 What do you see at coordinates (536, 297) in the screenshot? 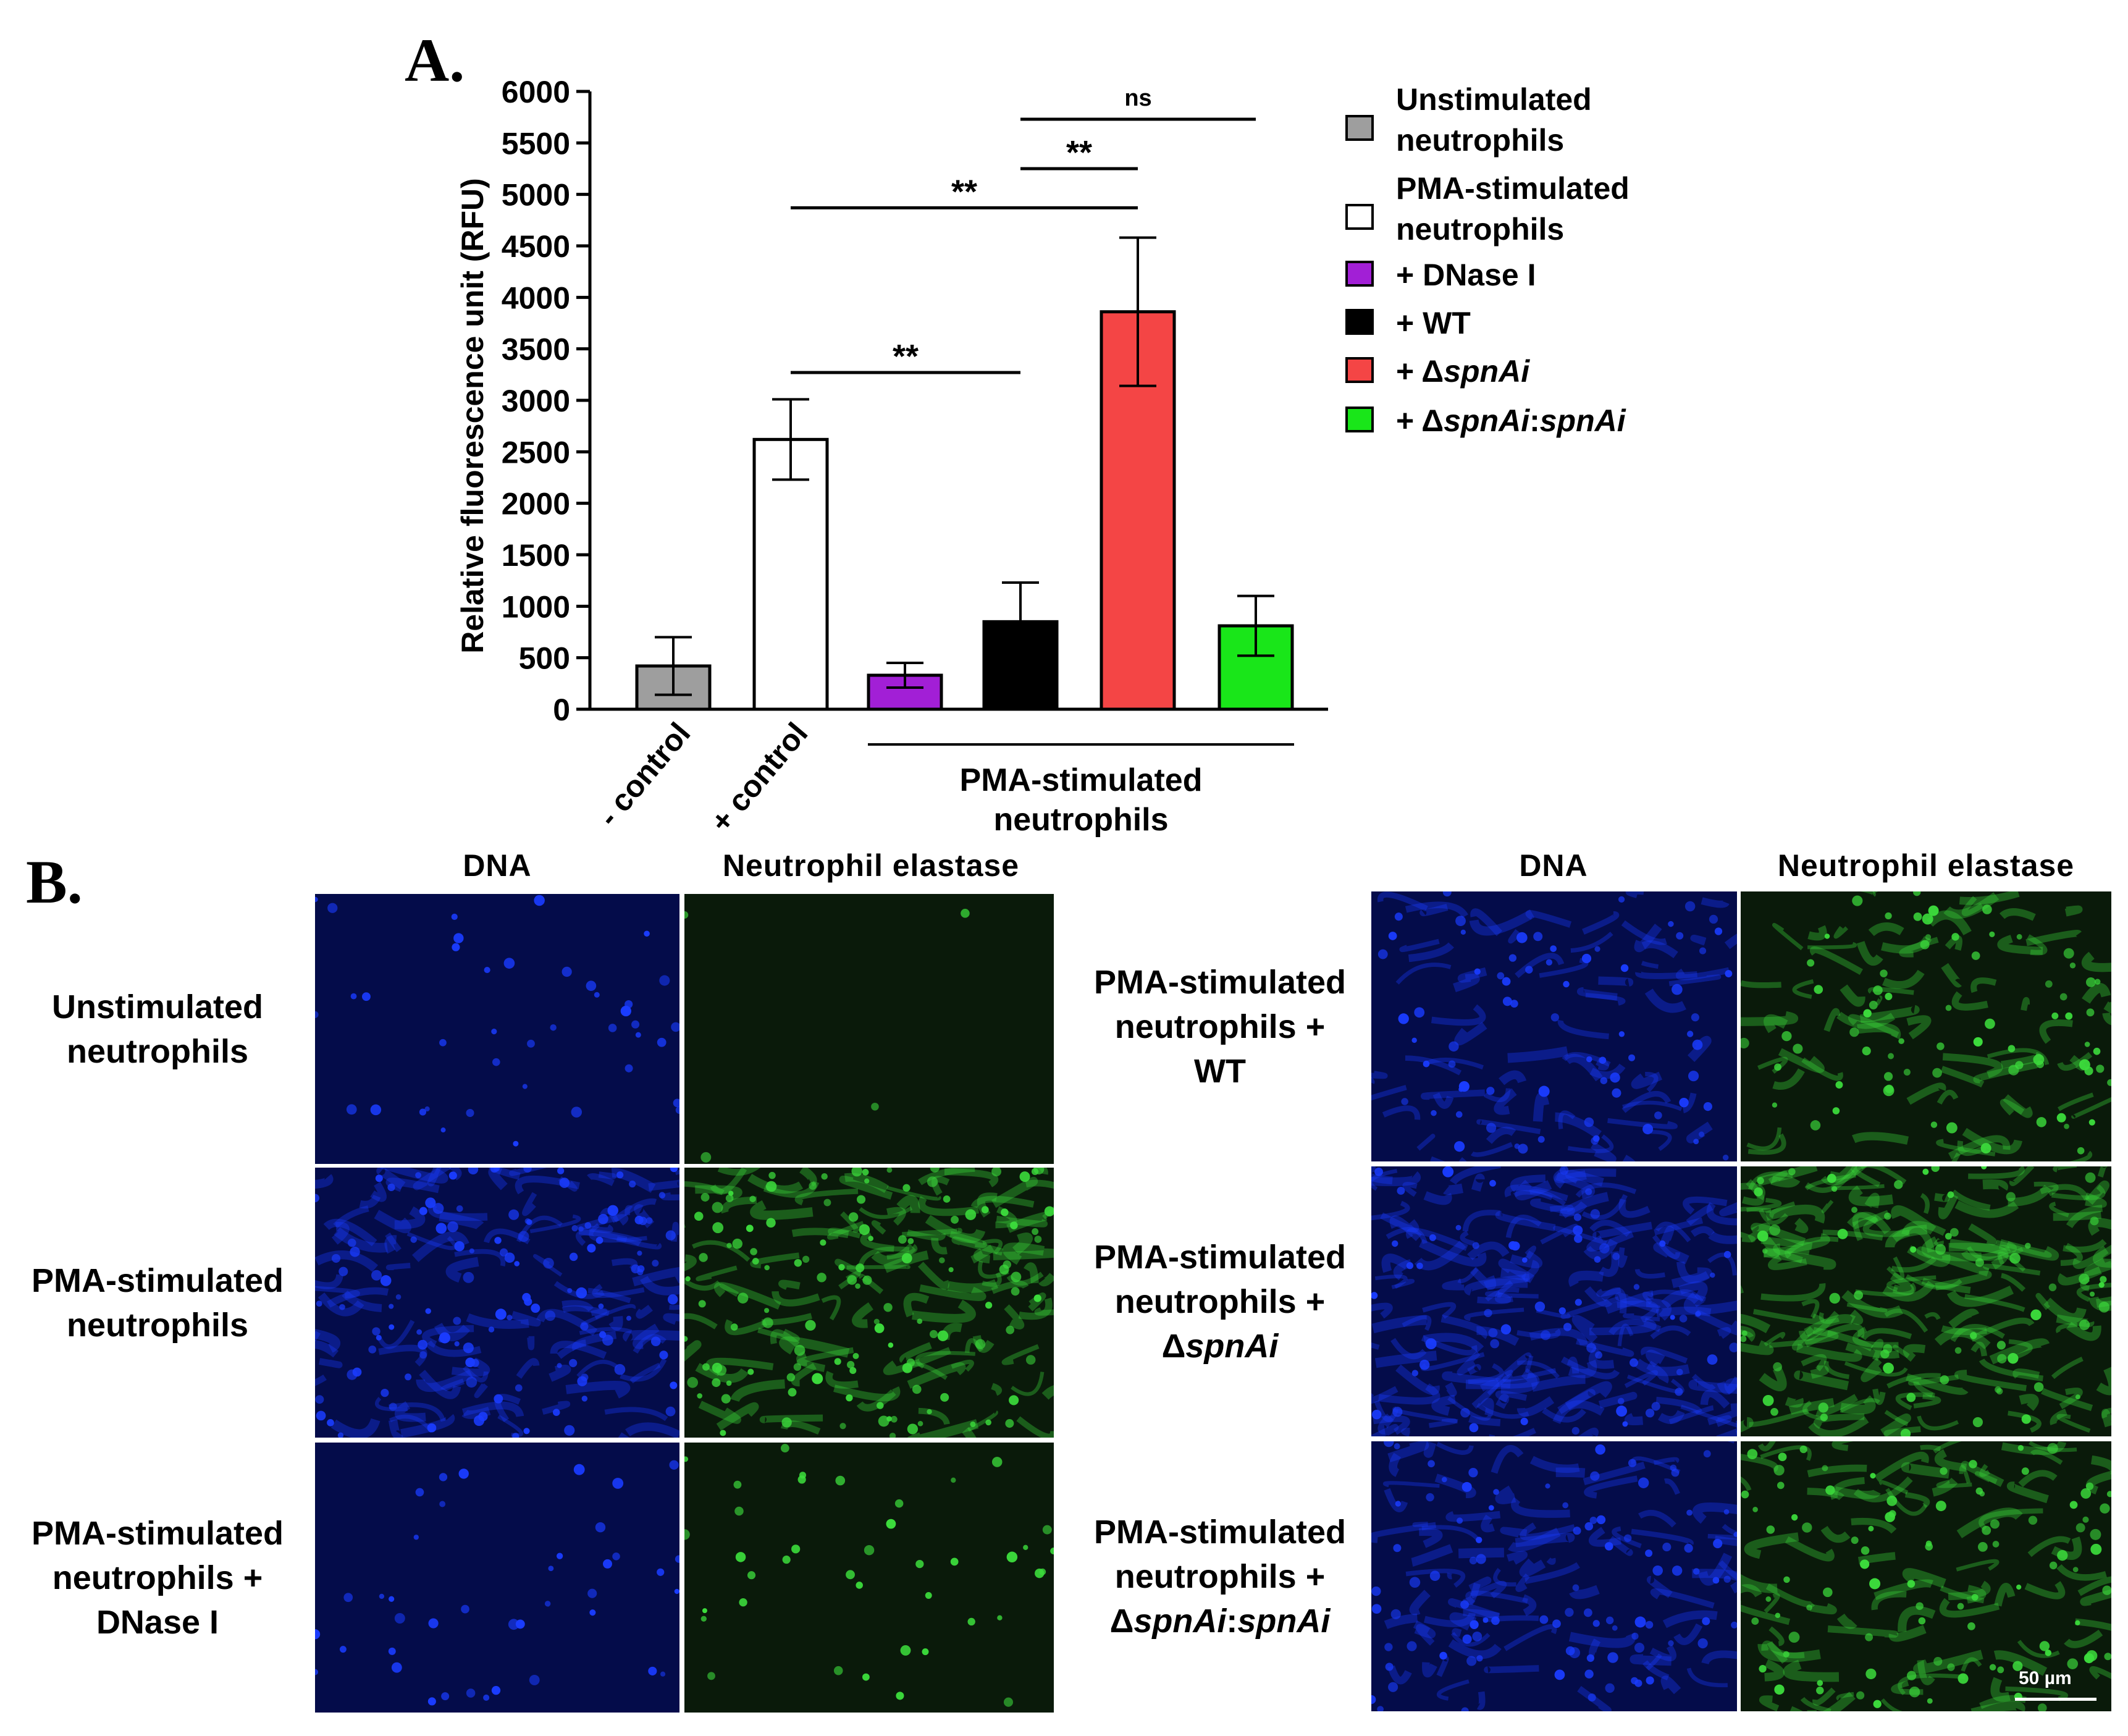
I see `y-tick-label: 4000` at bounding box center [536, 297].